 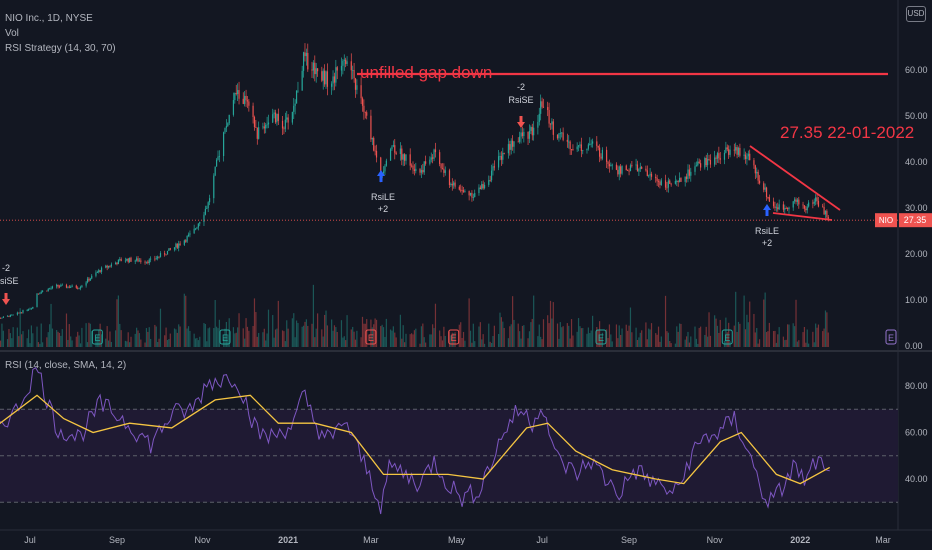 I want to click on entry-arrow, so click(x=381, y=176).